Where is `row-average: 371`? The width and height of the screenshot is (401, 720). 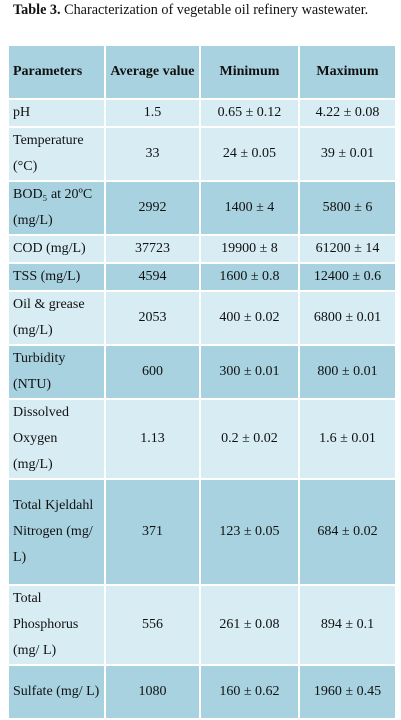
row-average: 371 is located at coordinates (152, 532).